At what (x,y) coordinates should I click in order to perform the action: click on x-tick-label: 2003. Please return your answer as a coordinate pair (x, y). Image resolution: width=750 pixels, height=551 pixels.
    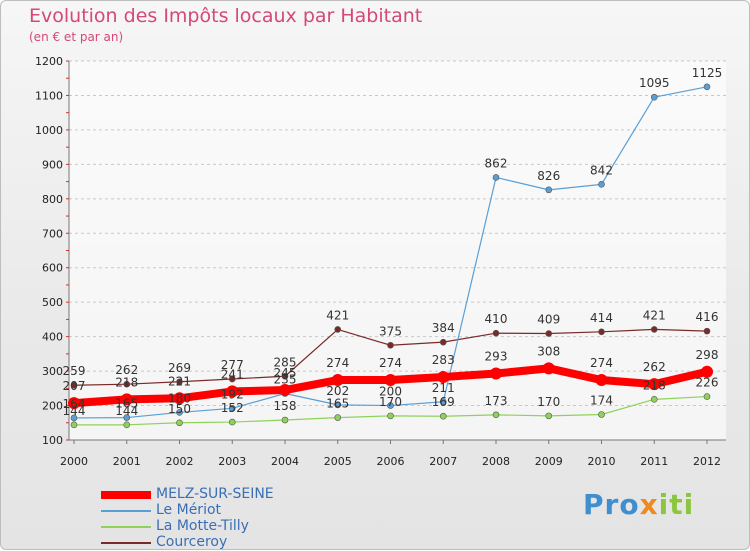
    Looking at the image, I should click on (232, 461).